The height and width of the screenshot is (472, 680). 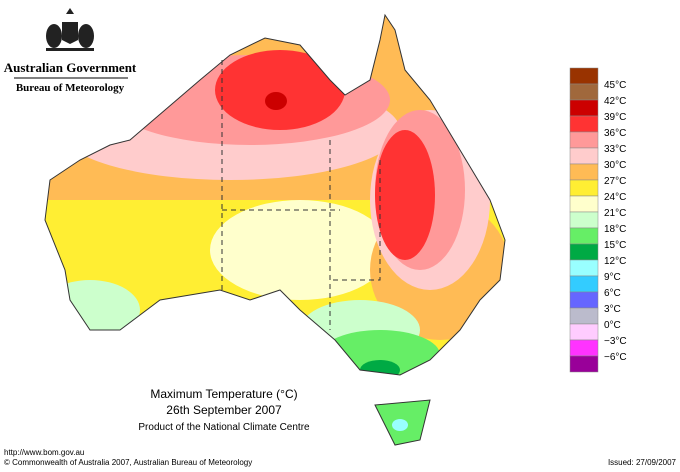 What do you see at coordinates (615, 149) in the screenshot?
I see `legend-label: 33°C` at bounding box center [615, 149].